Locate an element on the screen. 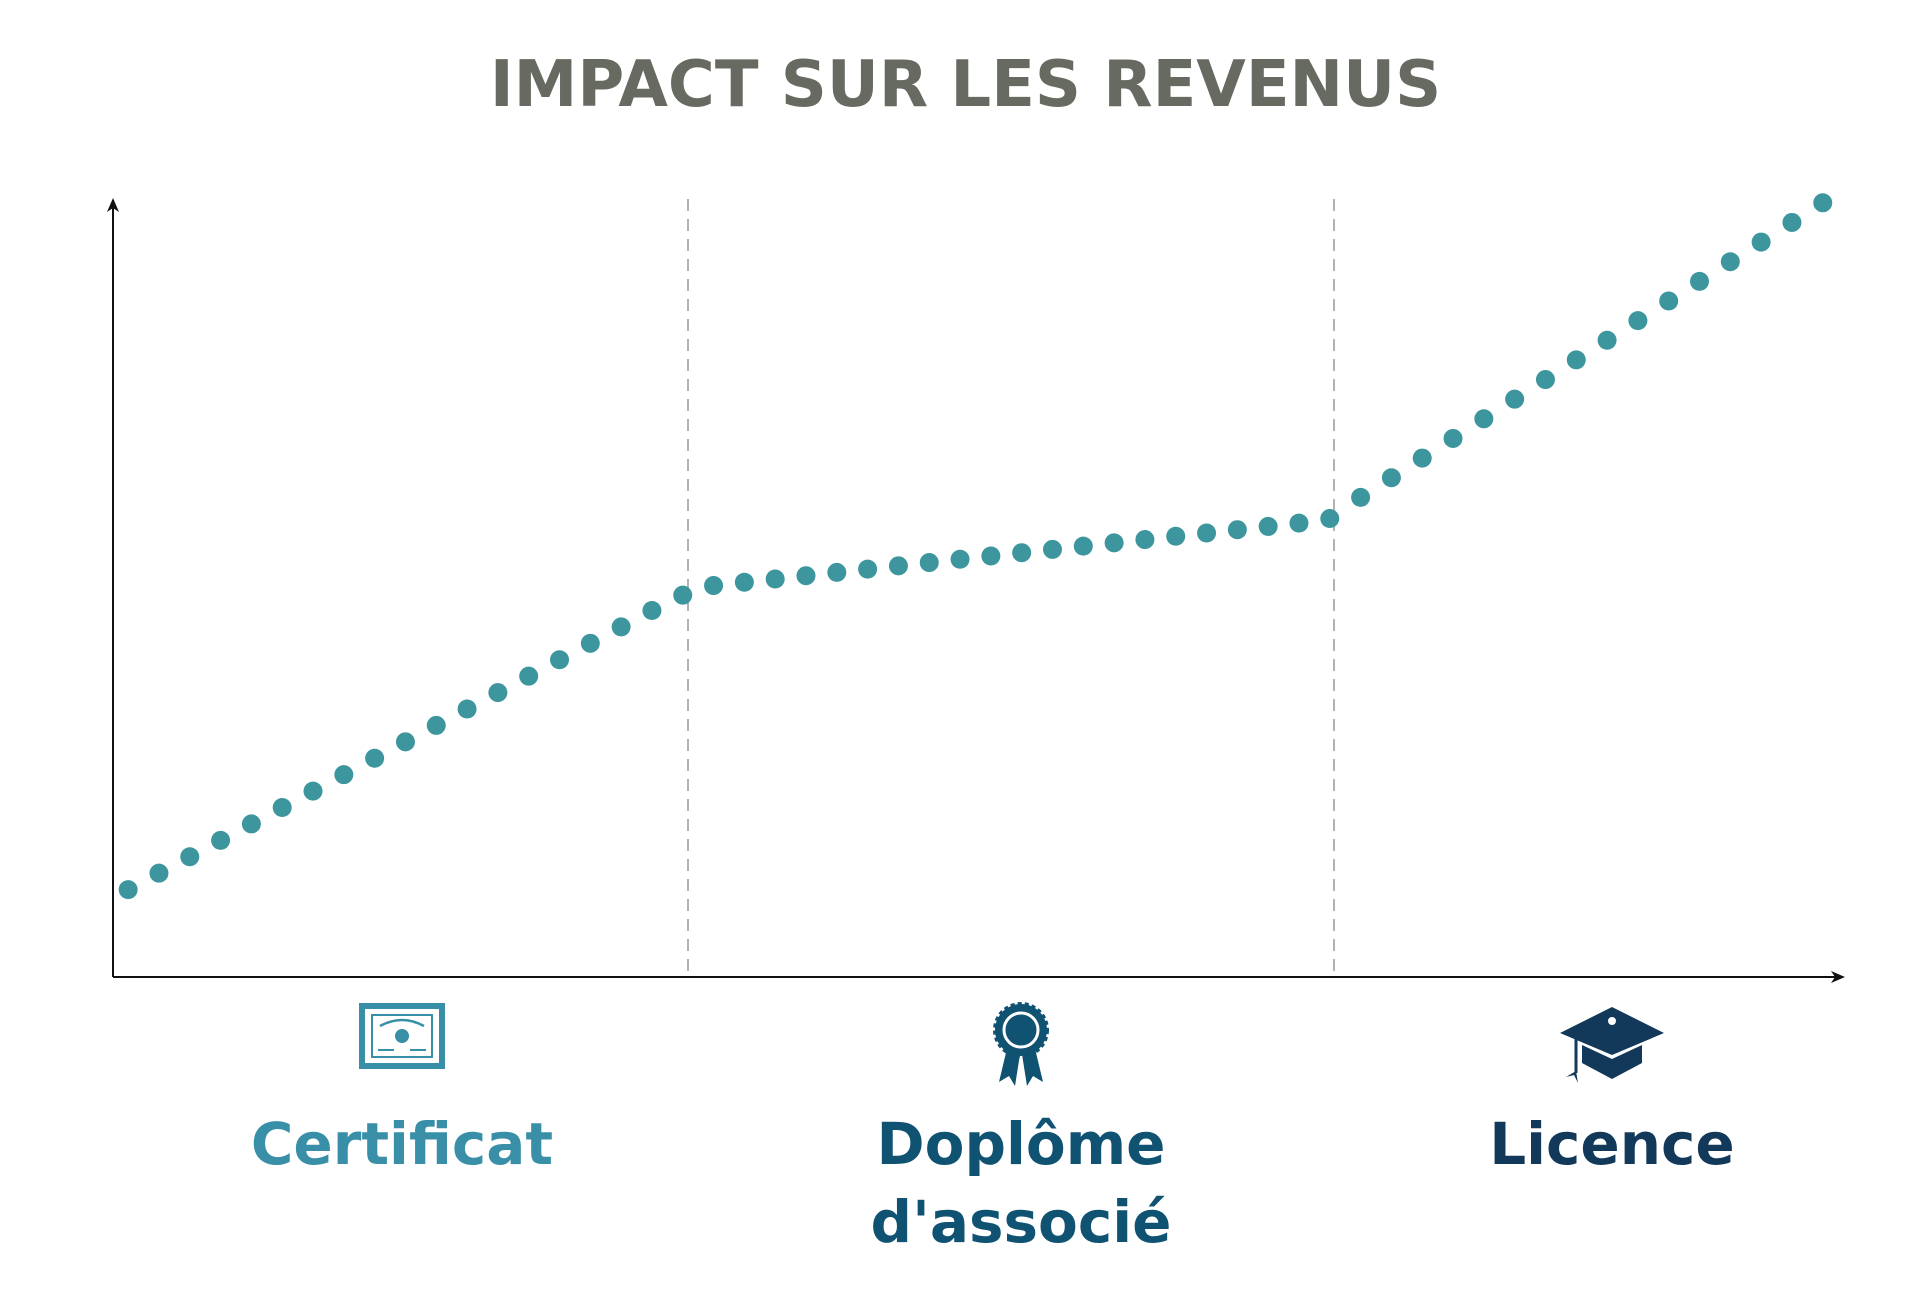 The image size is (1931, 1296). graduation-icon is located at coordinates (1612, 1045).